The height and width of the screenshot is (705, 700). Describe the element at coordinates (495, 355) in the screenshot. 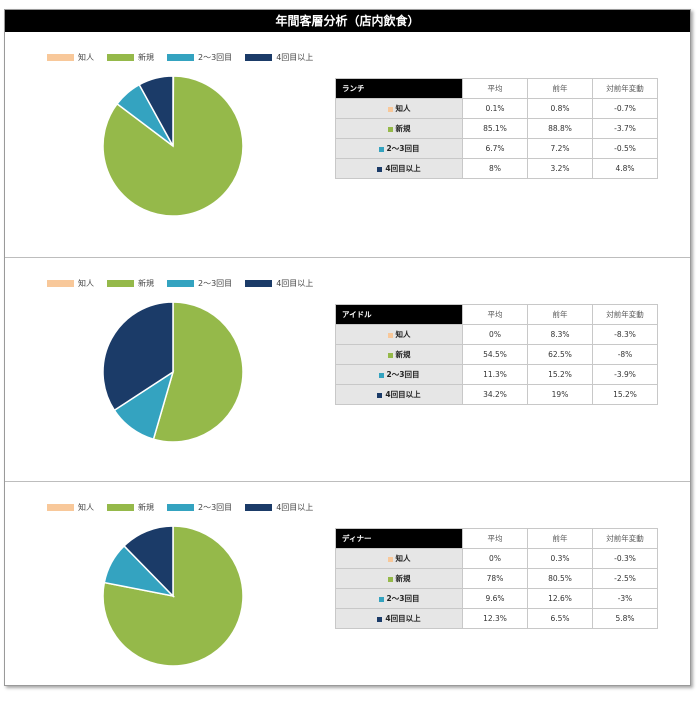

I see `cell-avg: 54.5%` at that location.